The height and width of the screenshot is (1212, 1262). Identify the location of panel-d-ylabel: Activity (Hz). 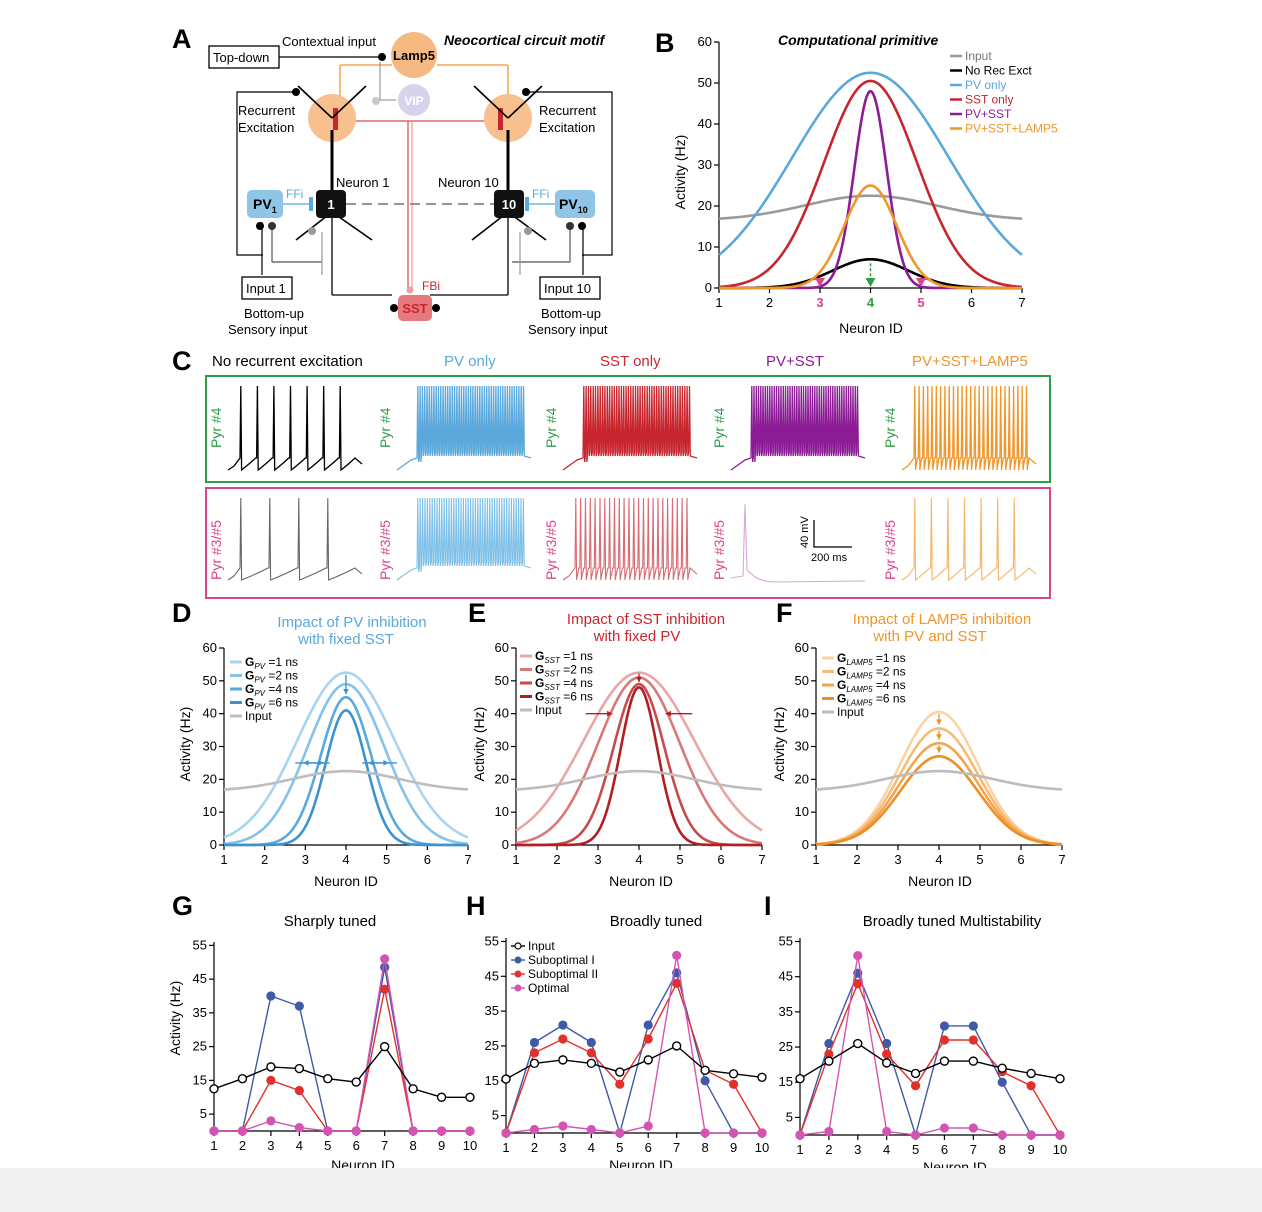
(185, 744).